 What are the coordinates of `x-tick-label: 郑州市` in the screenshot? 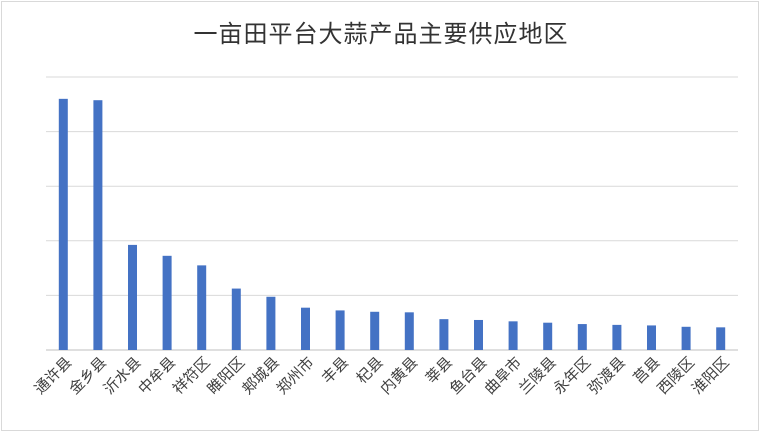 It's located at (295, 375).